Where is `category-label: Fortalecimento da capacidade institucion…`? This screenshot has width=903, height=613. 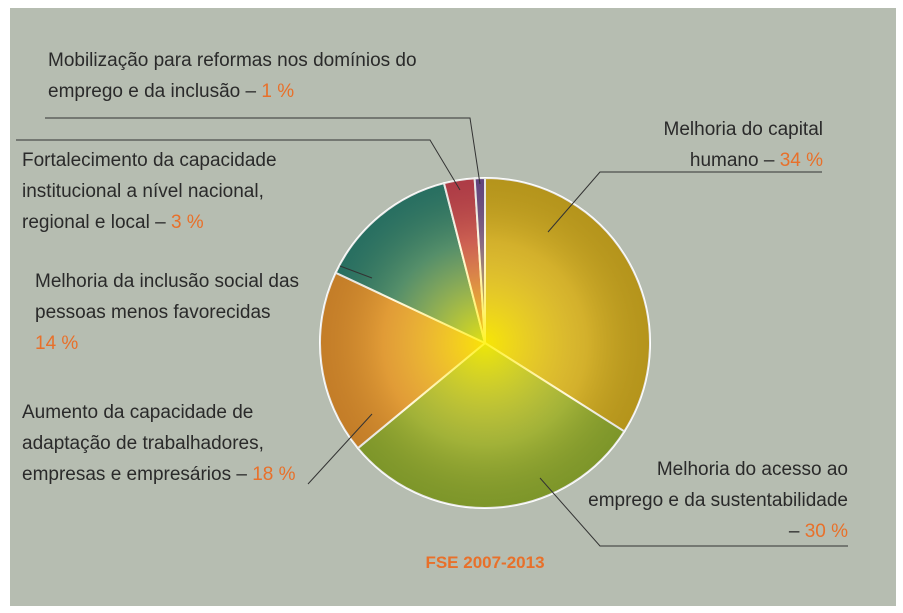
category-label: Fortalecimento da capacidade institucion… is located at coordinates (149, 191).